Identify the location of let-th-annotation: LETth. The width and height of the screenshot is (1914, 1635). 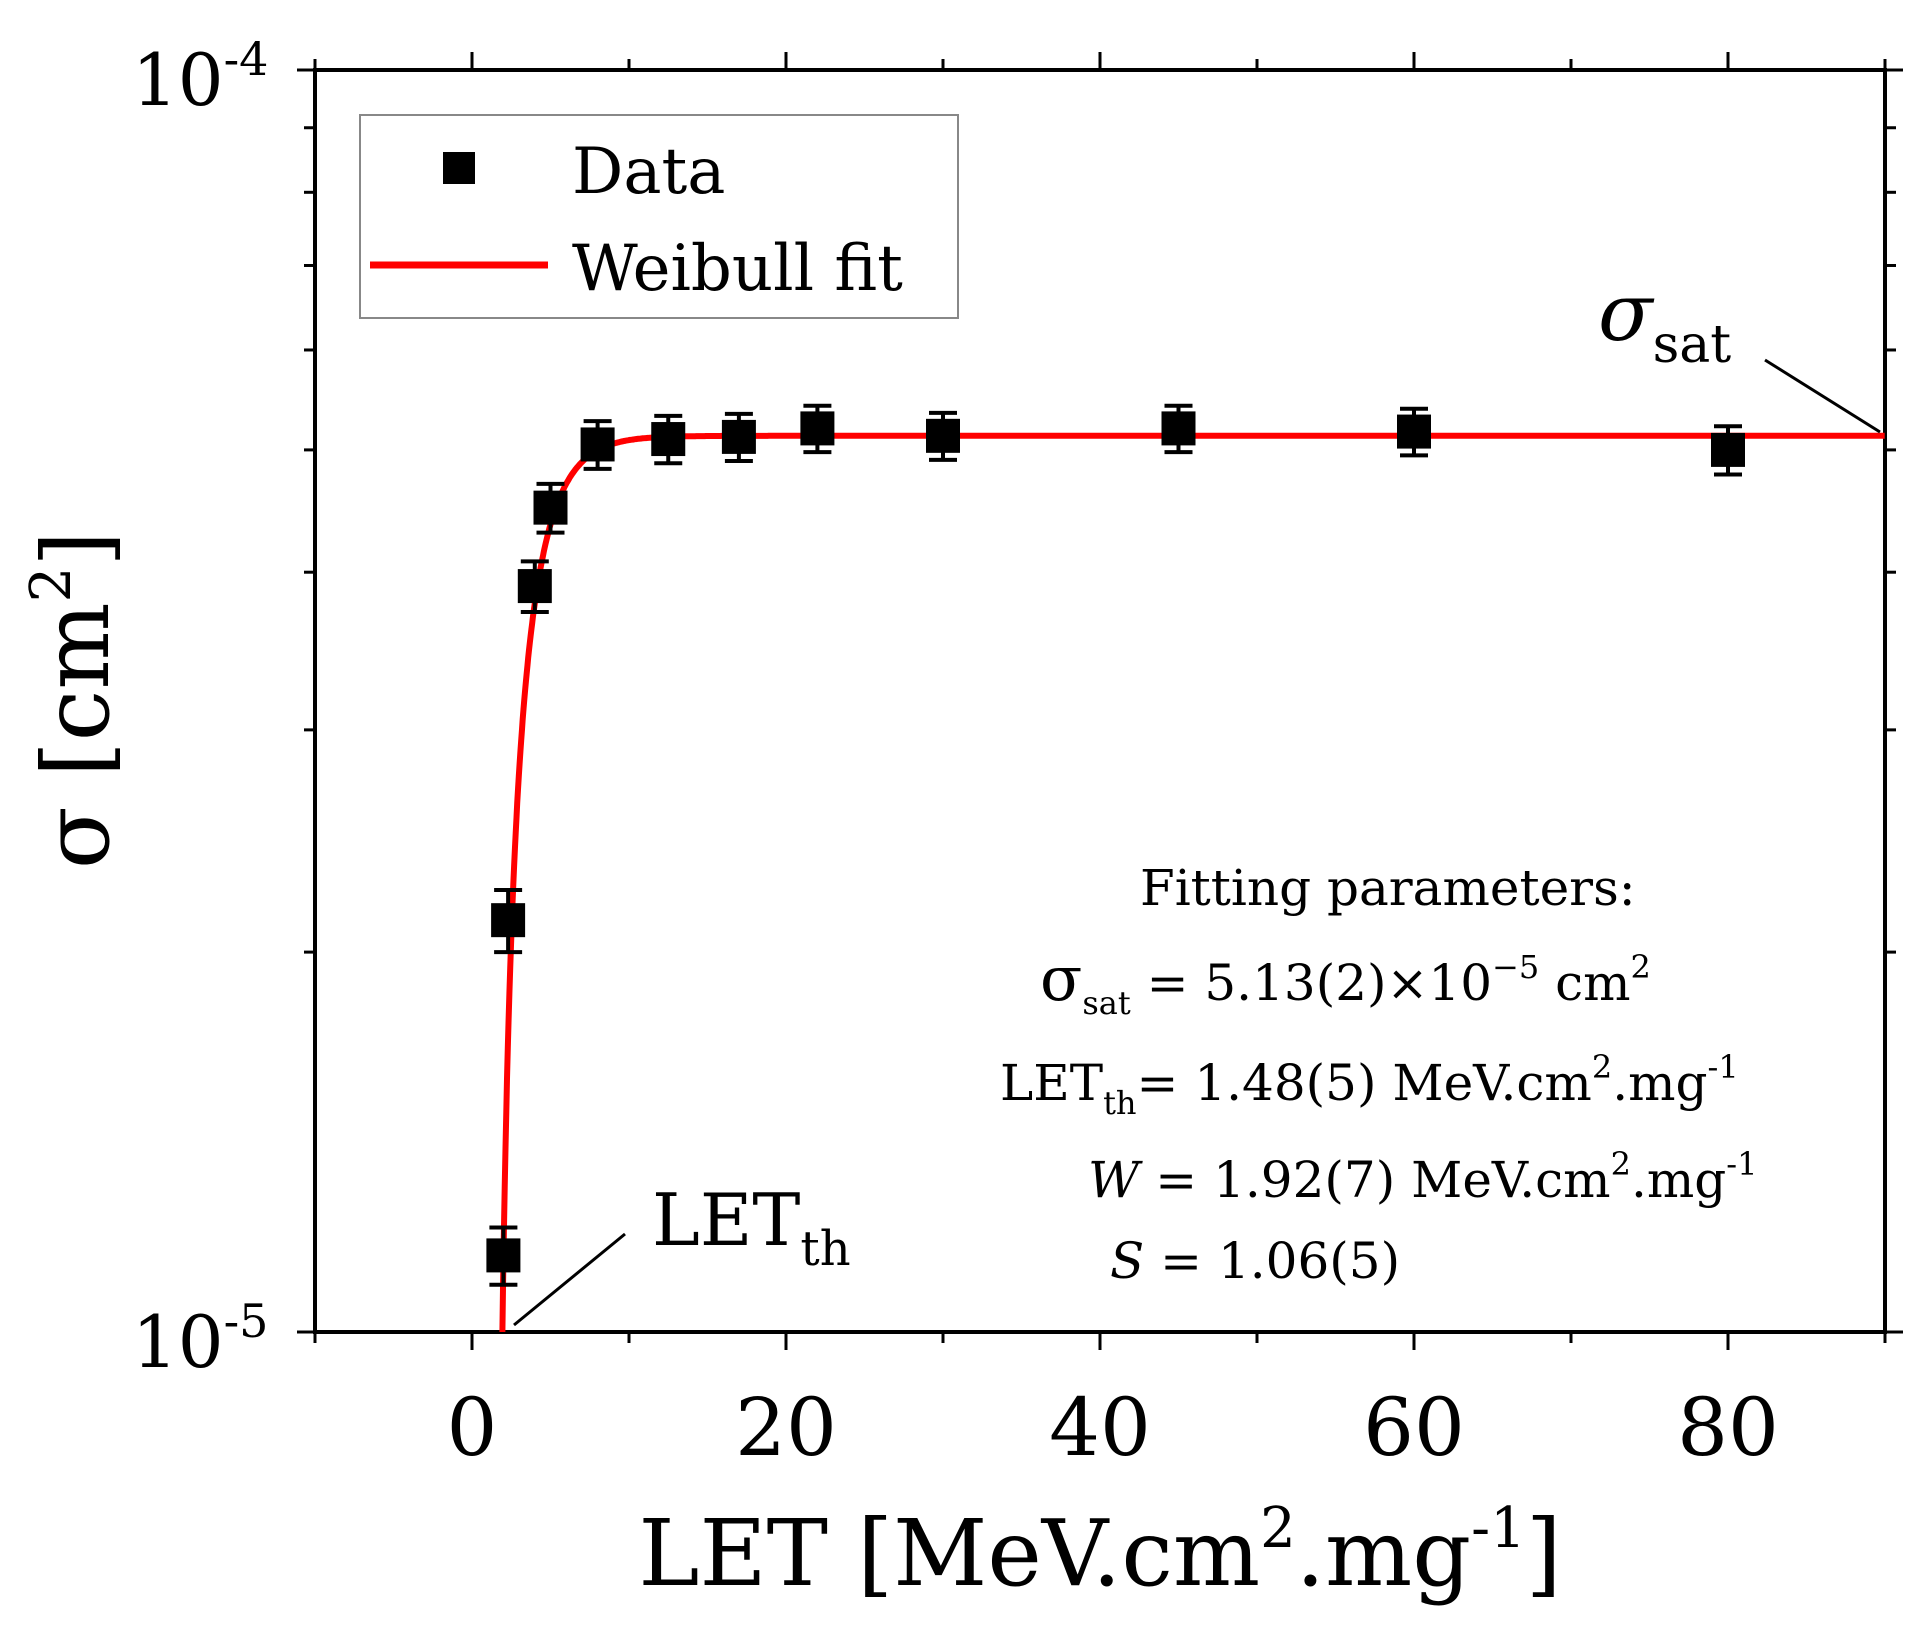
(682, 1252).